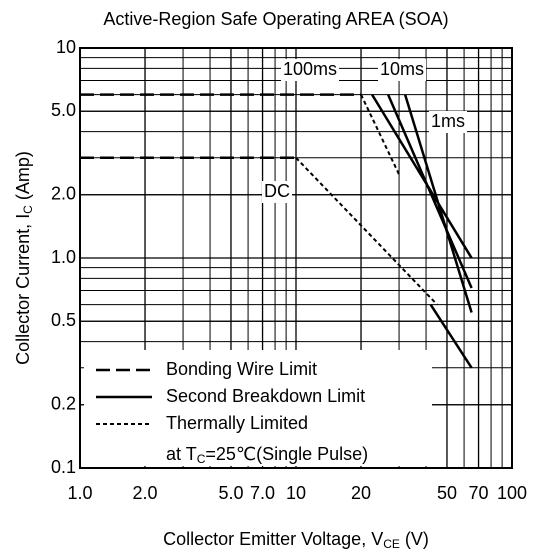 The image size is (553, 554). Describe the element at coordinates (262, 493) in the screenshot. I see `x-tick-label: 7.0` at that location.